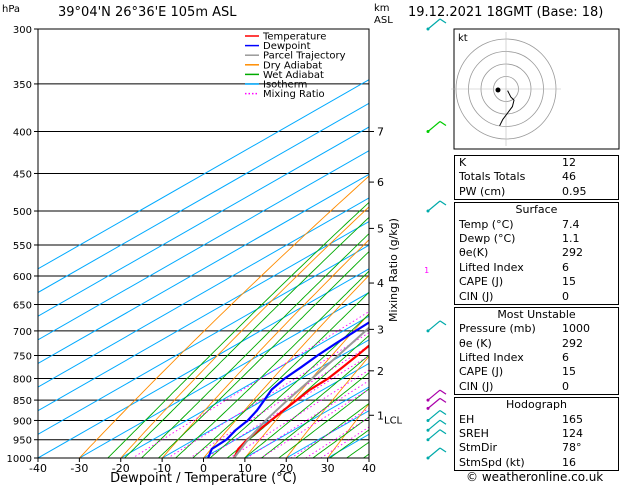 The image size is (629, 486). I want to click on p-tick-label: 1000, so click(19, 459).